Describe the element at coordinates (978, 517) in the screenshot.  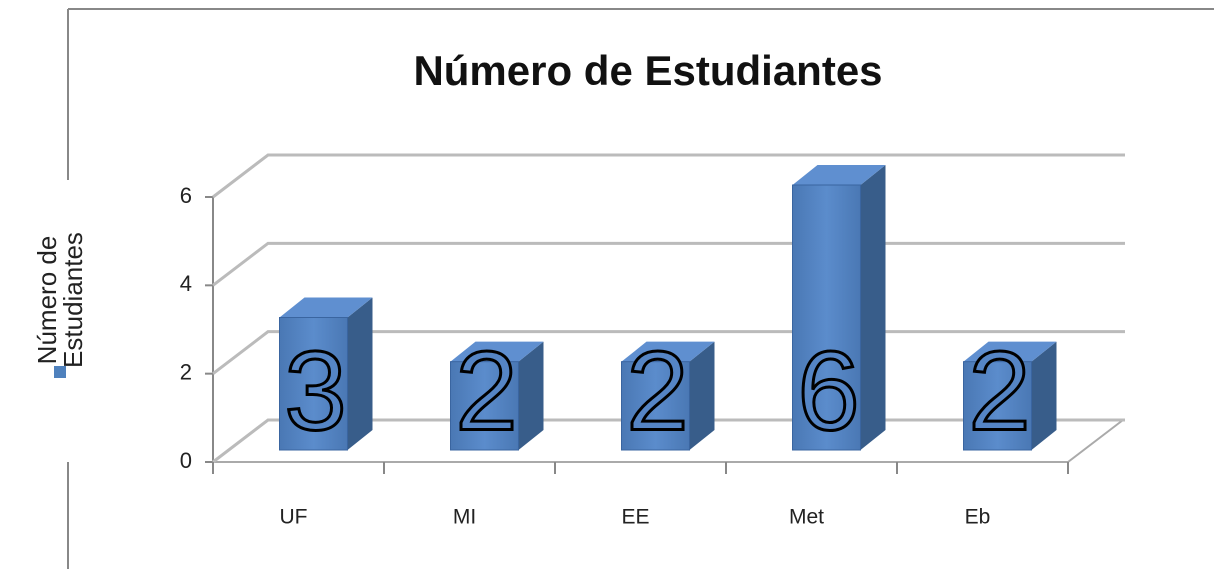
I see `x-tick-label: Eb` at that location.